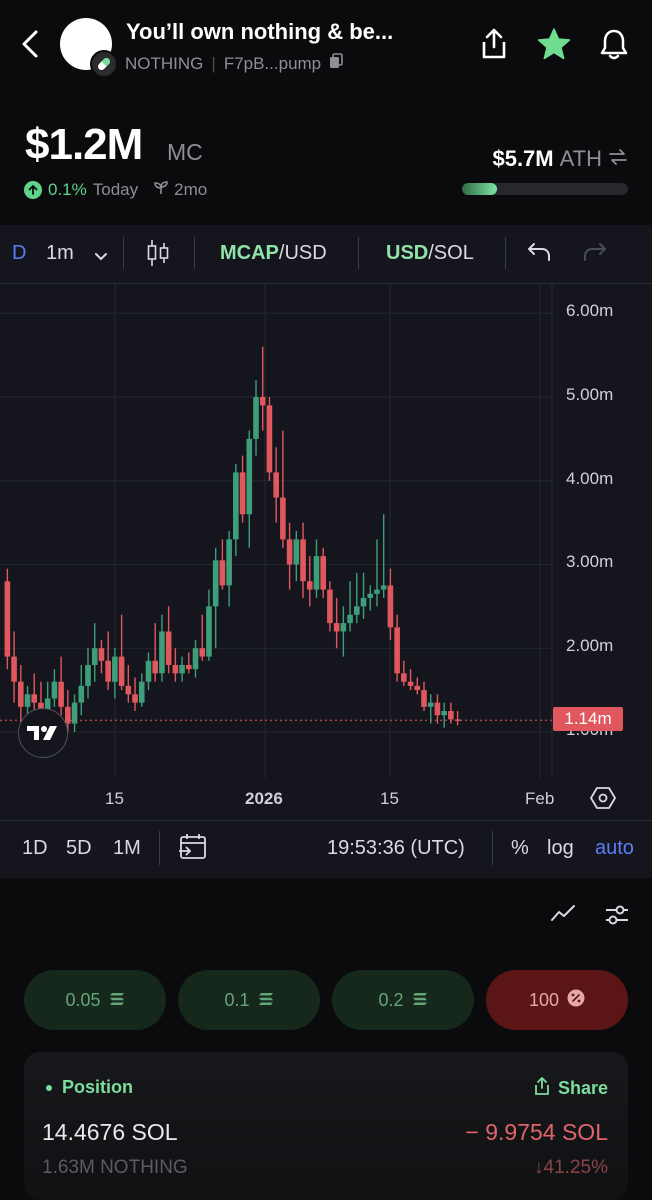 Image resolution: width=652 pixels, height=1200 pixels. I want to click on toolbar-d: D, so click(19, 253).